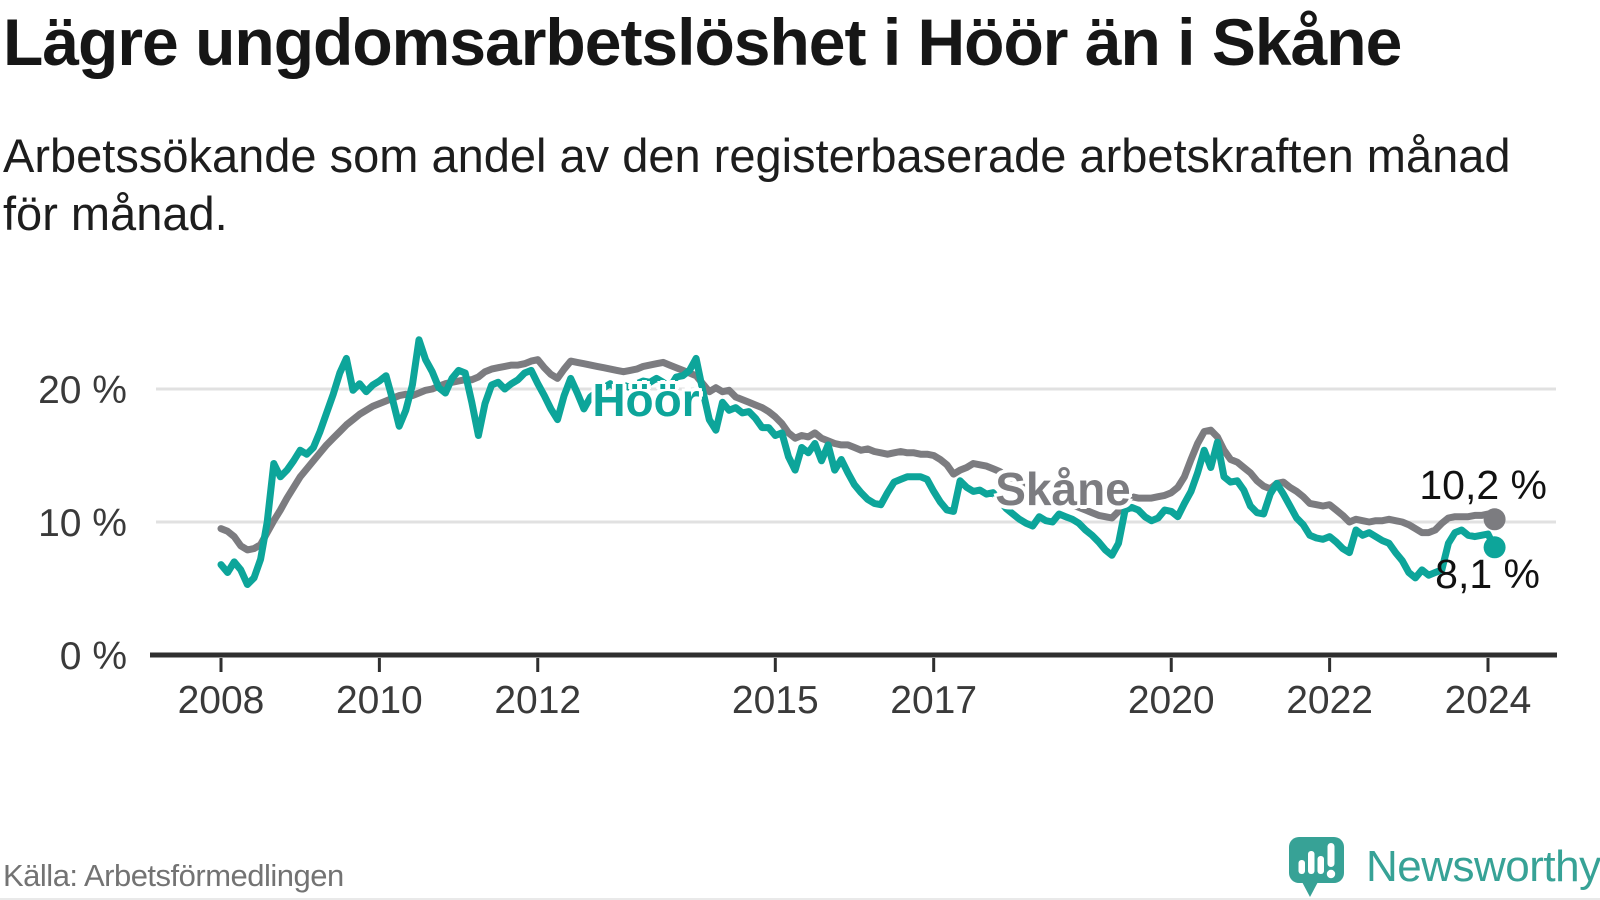  What do you see at coordinates (82, 523) in the screenshot?
I see `y-tick-label-10: 10 %` at bounding box center [82, 523].